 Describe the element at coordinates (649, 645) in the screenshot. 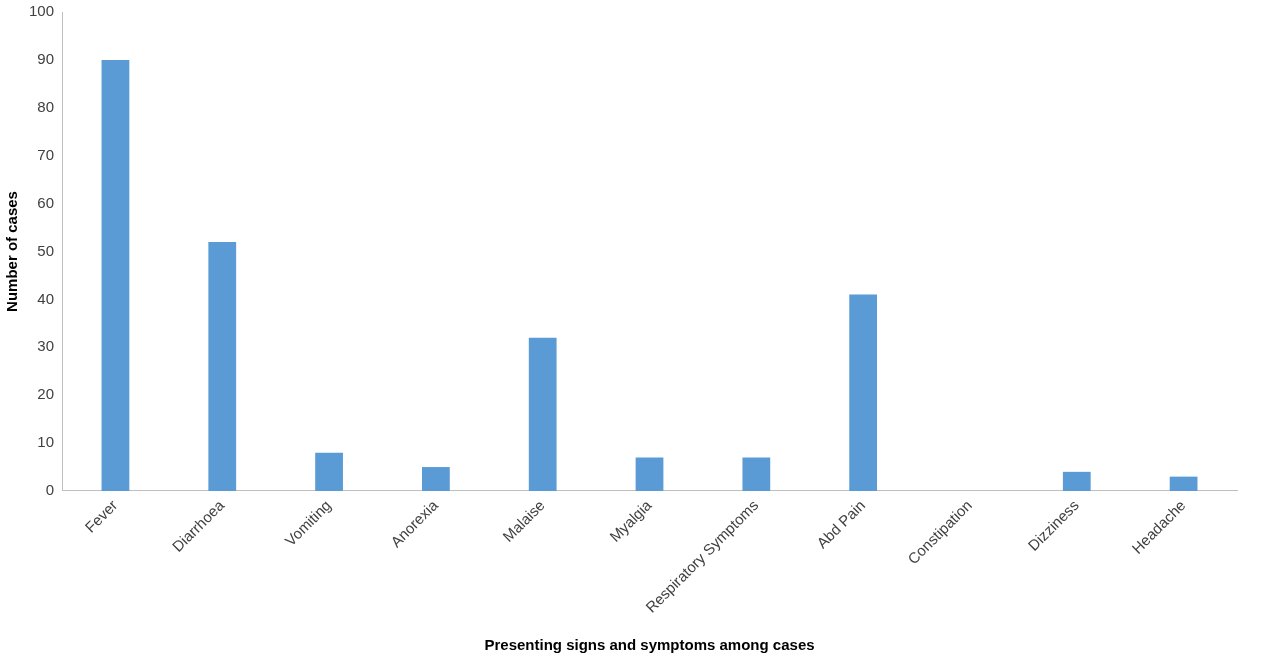

I see `x-axis-title: Presenting signs and symptoms among cases` at that location.